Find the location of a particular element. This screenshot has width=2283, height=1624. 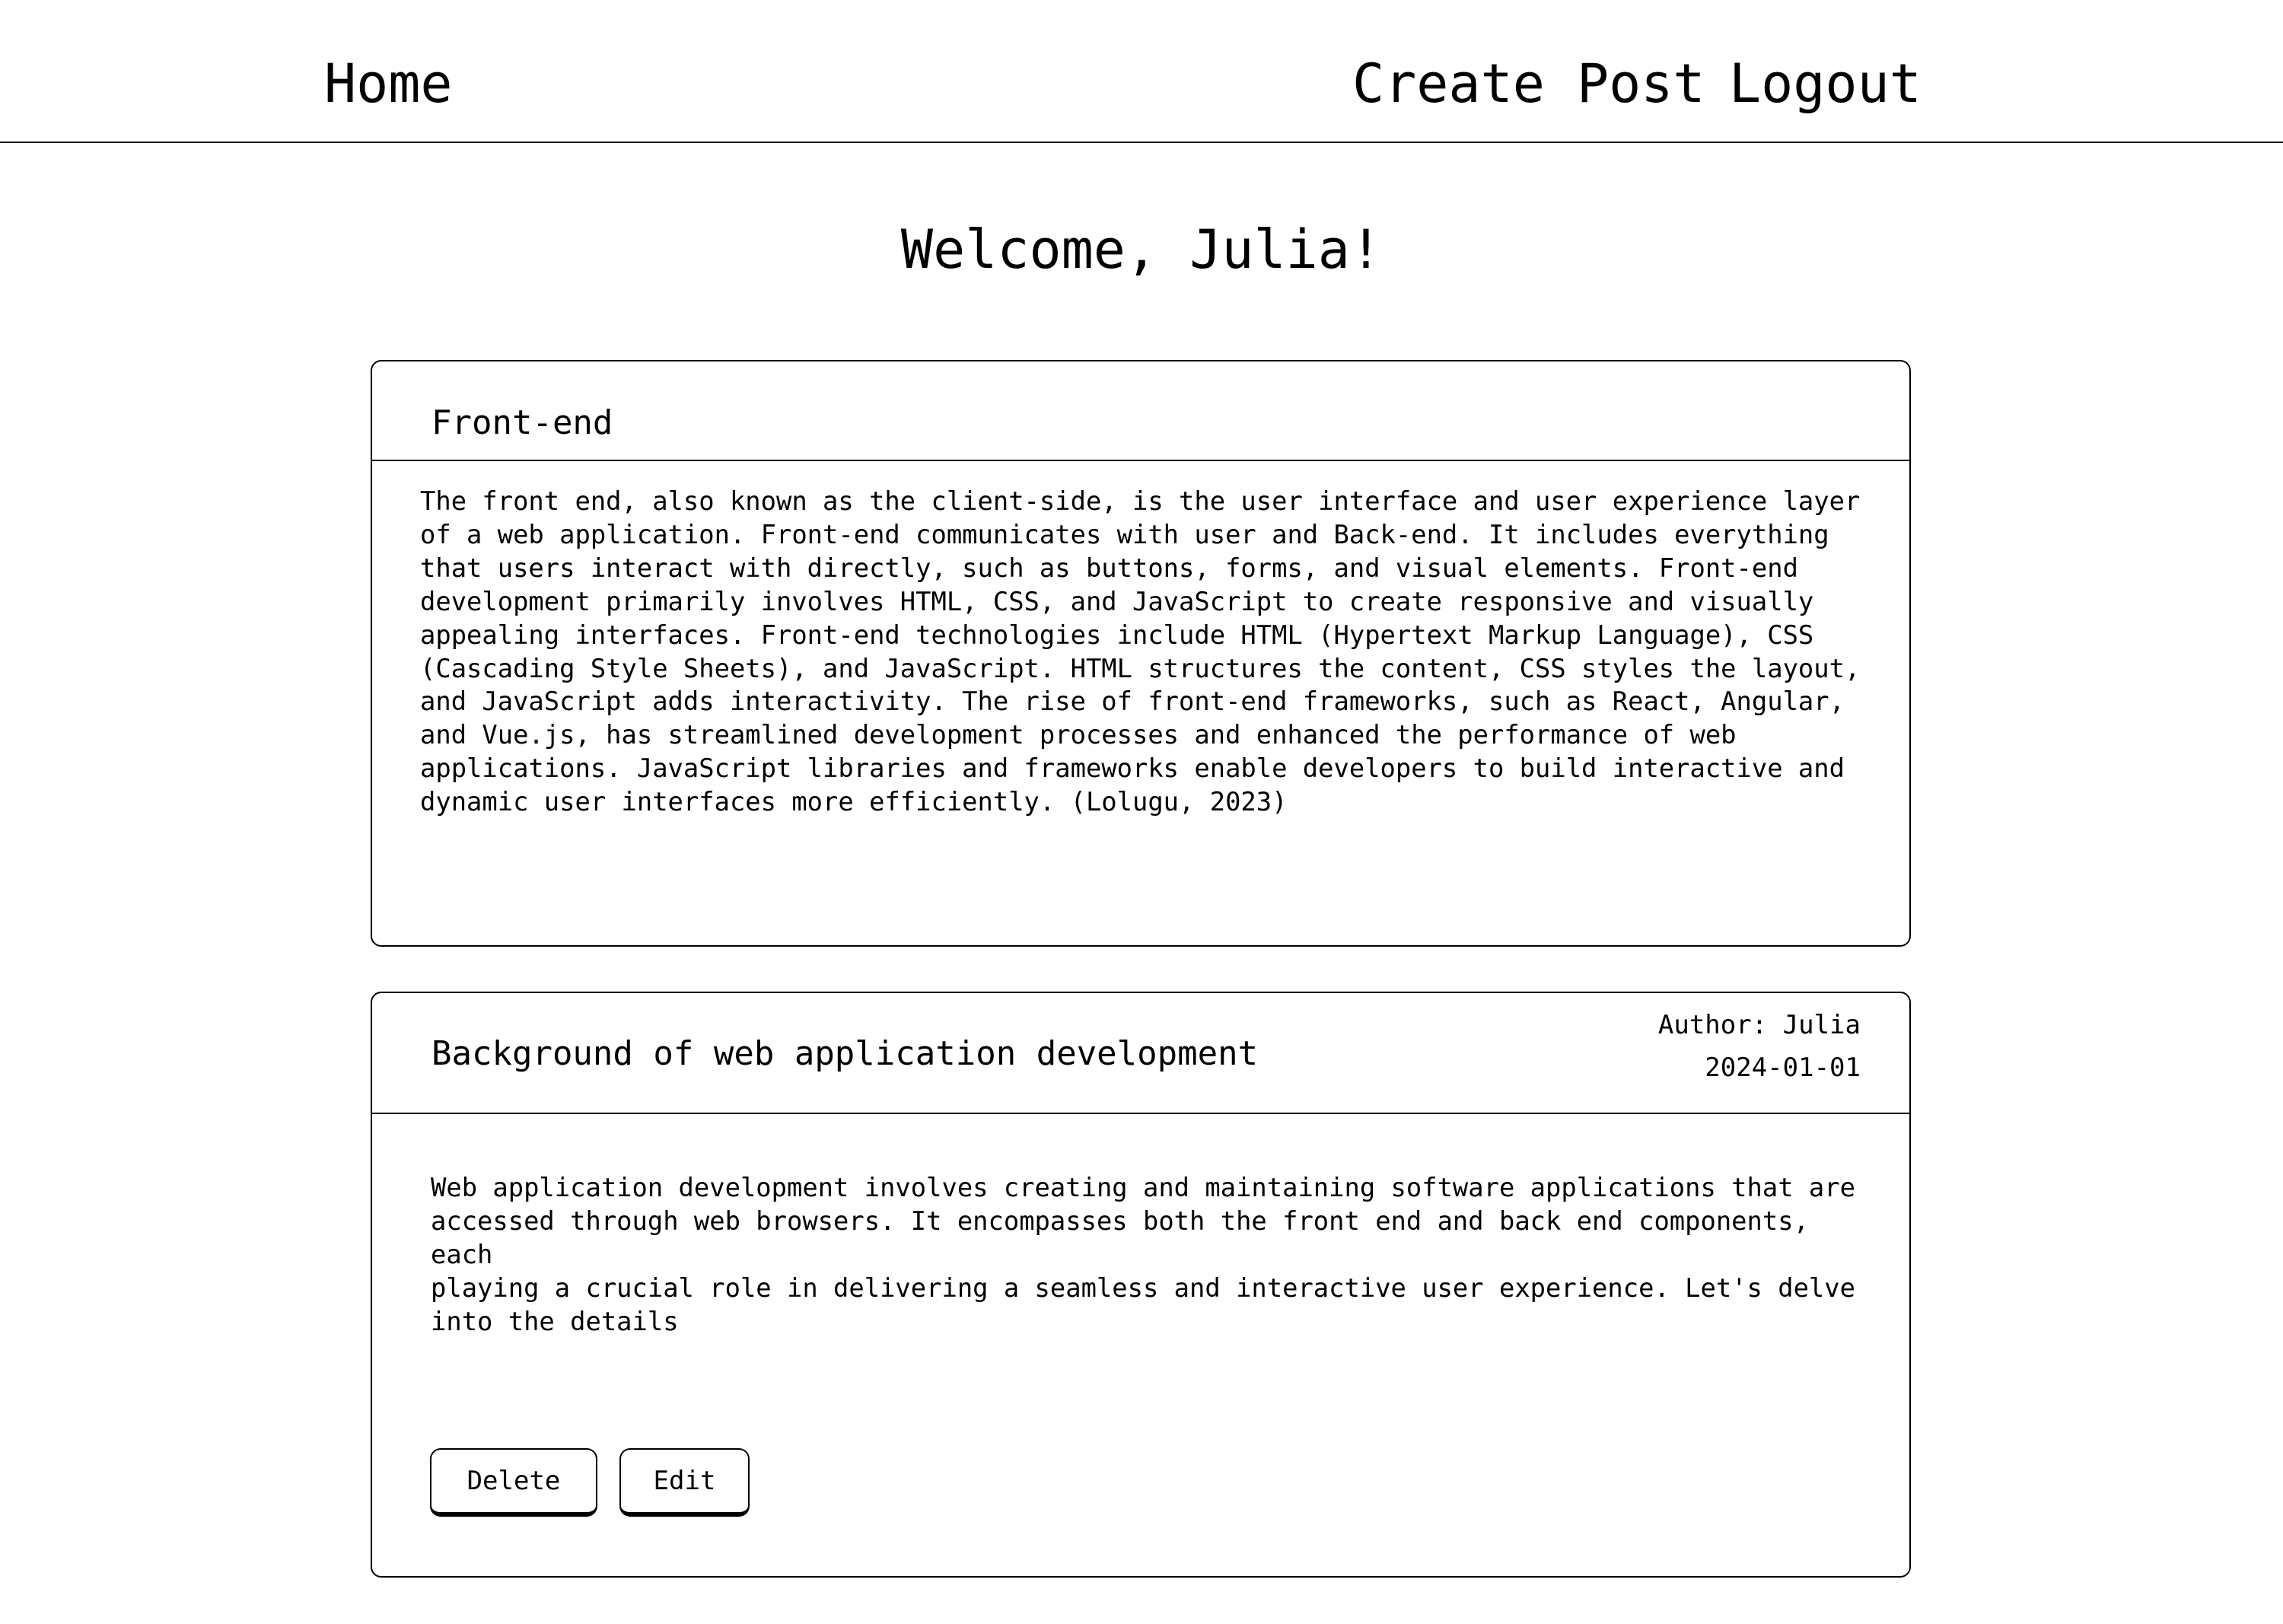

post-card-header: Front-end is located at coordinates (1140, 411).